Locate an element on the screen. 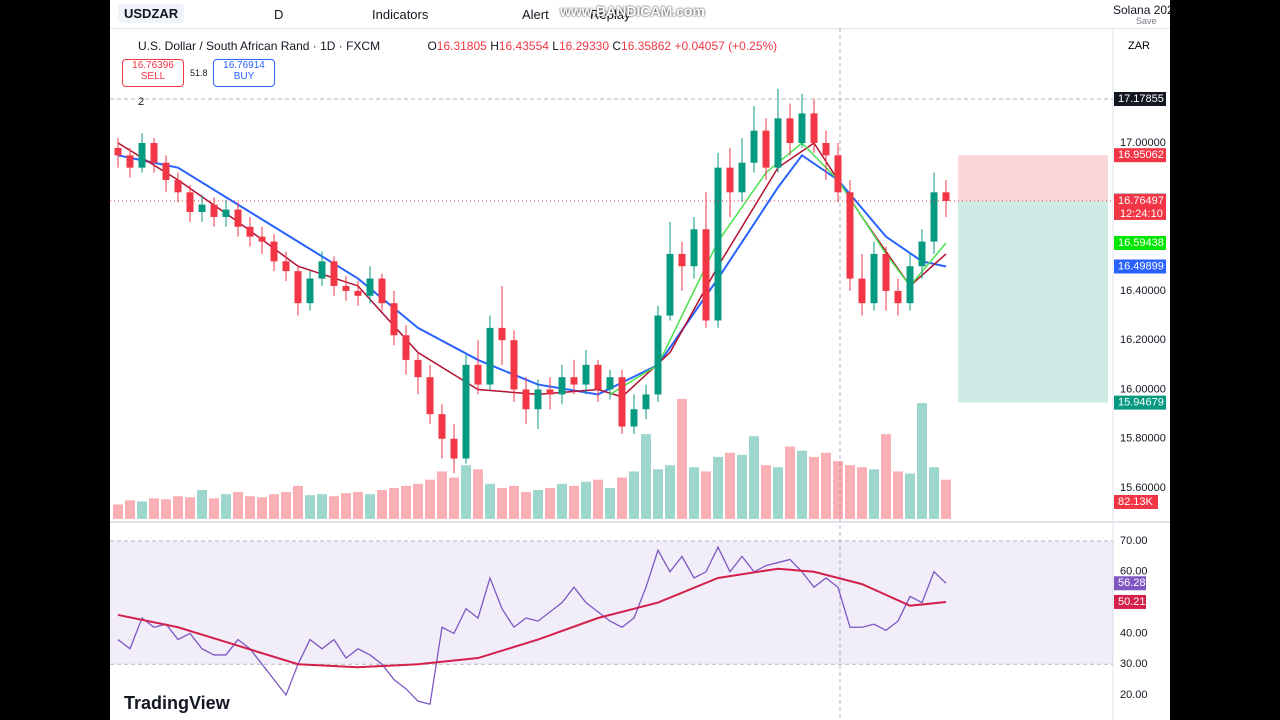  change: +0.04057 (+0.25%) is located at coordinates (726, 46).